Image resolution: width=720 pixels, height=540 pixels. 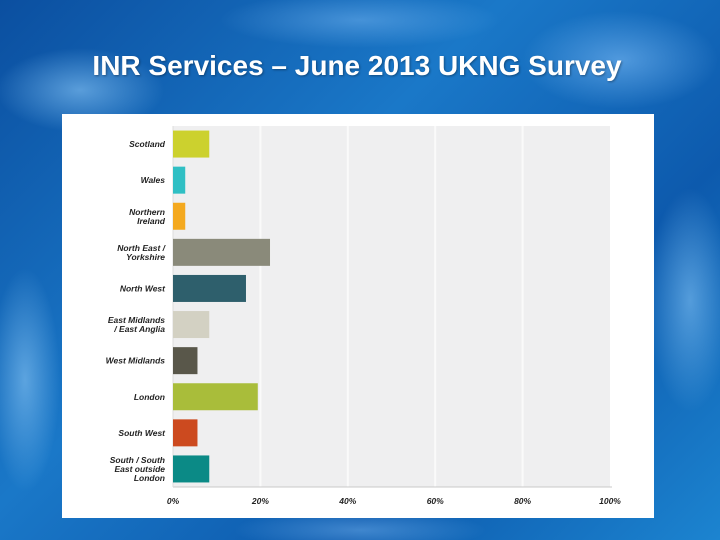 What do you see at coordinates (435, 501) in the screenshot?
I see `x-tick-label: 60%` at bounding box center [435, 501].